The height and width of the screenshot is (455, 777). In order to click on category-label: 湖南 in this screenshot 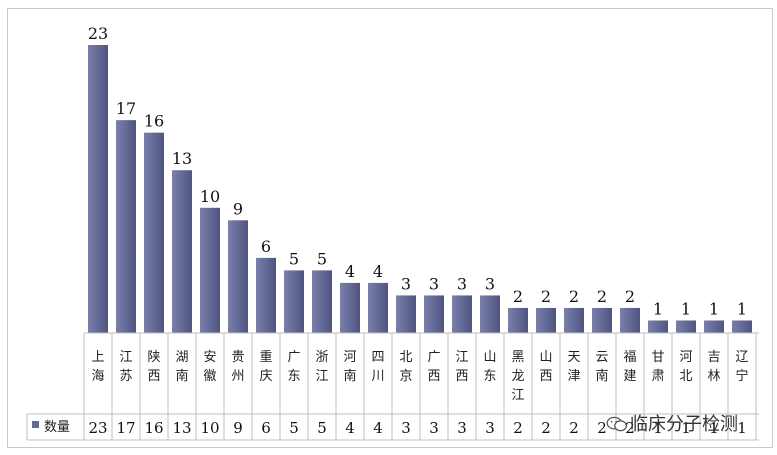, I will do `click(181, 367)`.